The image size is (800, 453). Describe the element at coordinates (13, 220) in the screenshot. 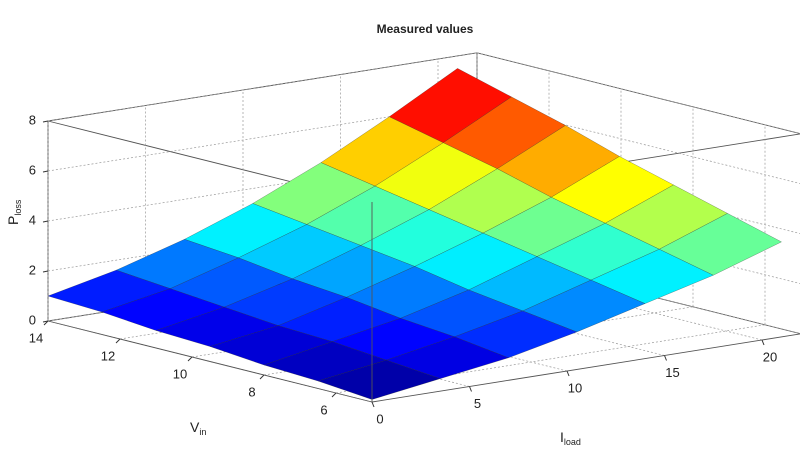

I see `z-label-main: P` at that location.